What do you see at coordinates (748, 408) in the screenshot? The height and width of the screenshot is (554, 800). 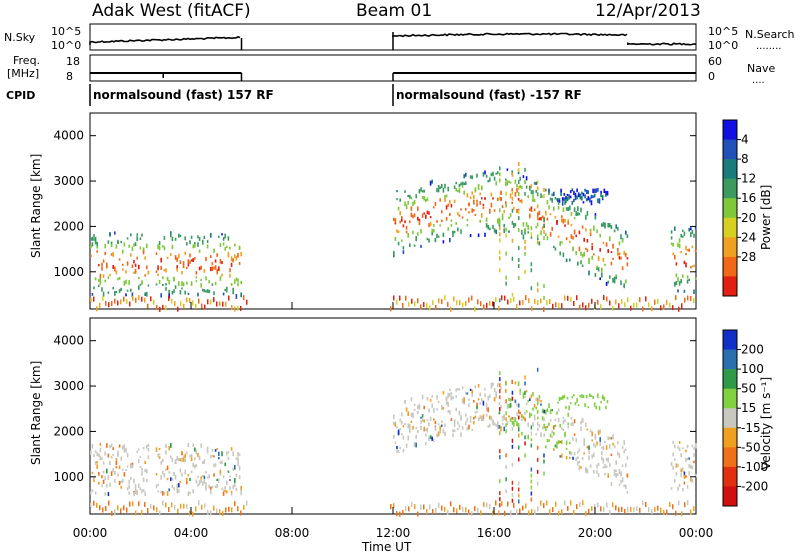 I see `vel-cbar-tick-label-3: 15` at bounding box center [748, 408].